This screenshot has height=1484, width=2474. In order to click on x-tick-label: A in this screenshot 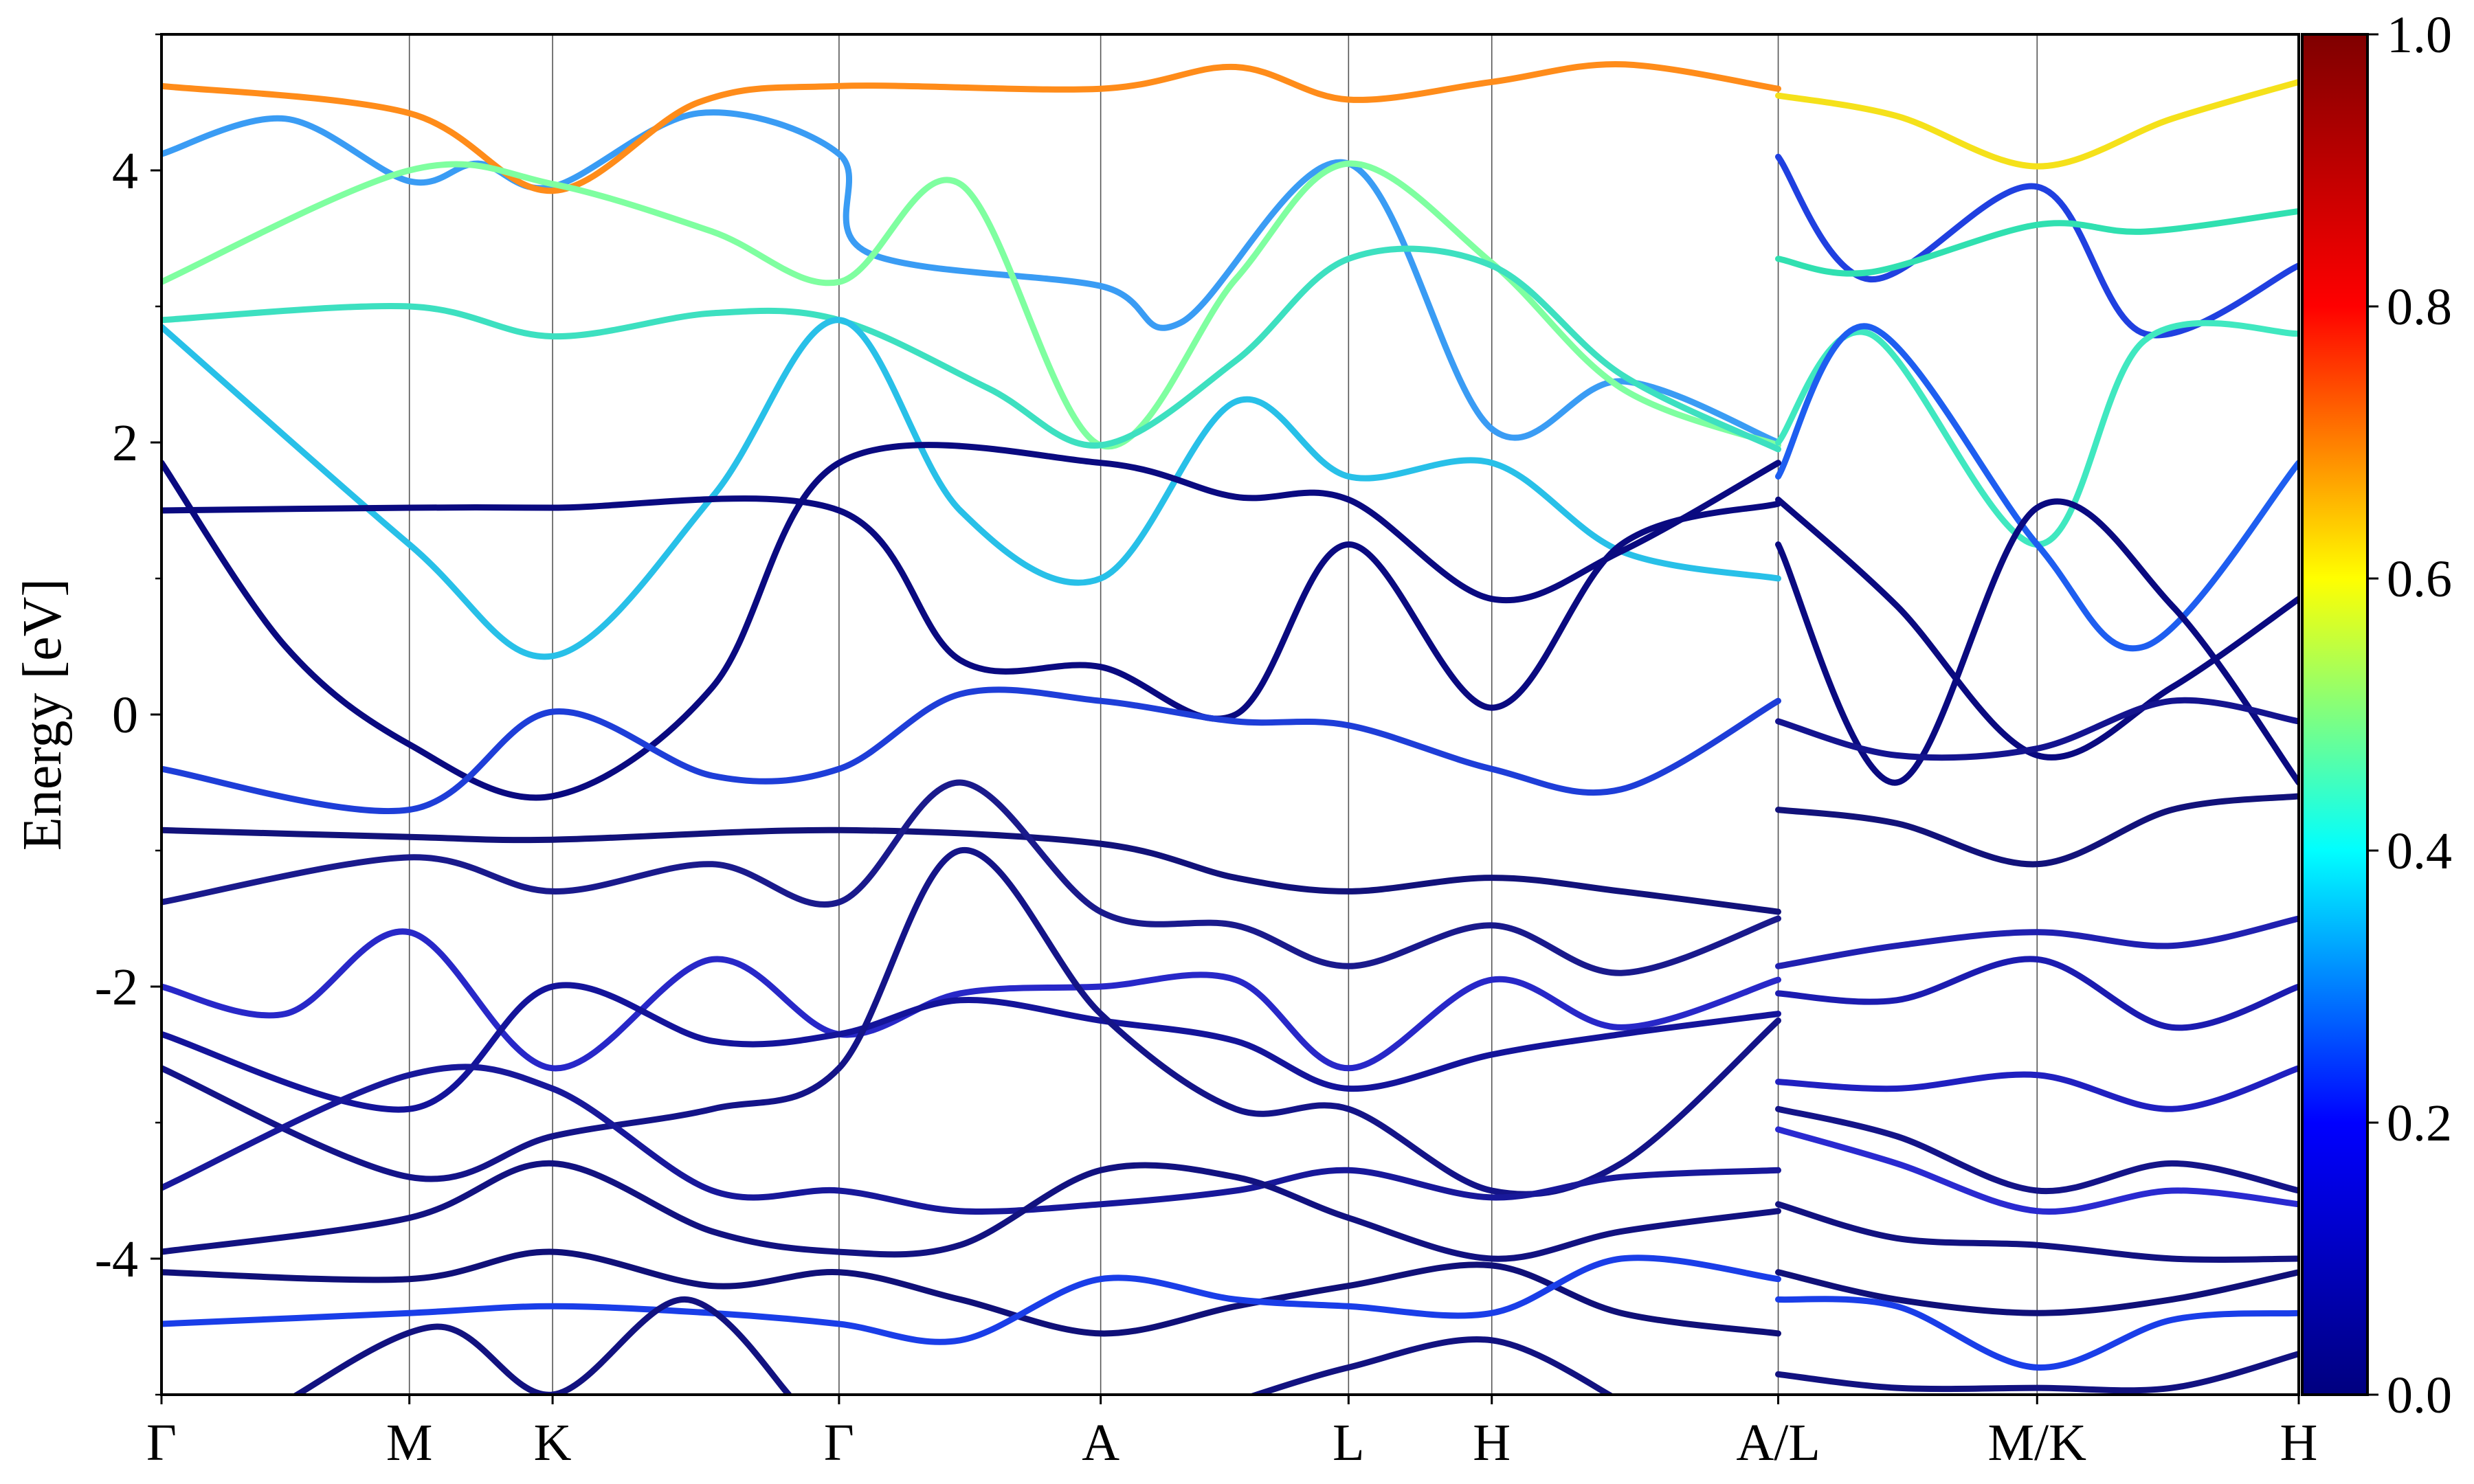, I will do `click(1100, 1443)`.